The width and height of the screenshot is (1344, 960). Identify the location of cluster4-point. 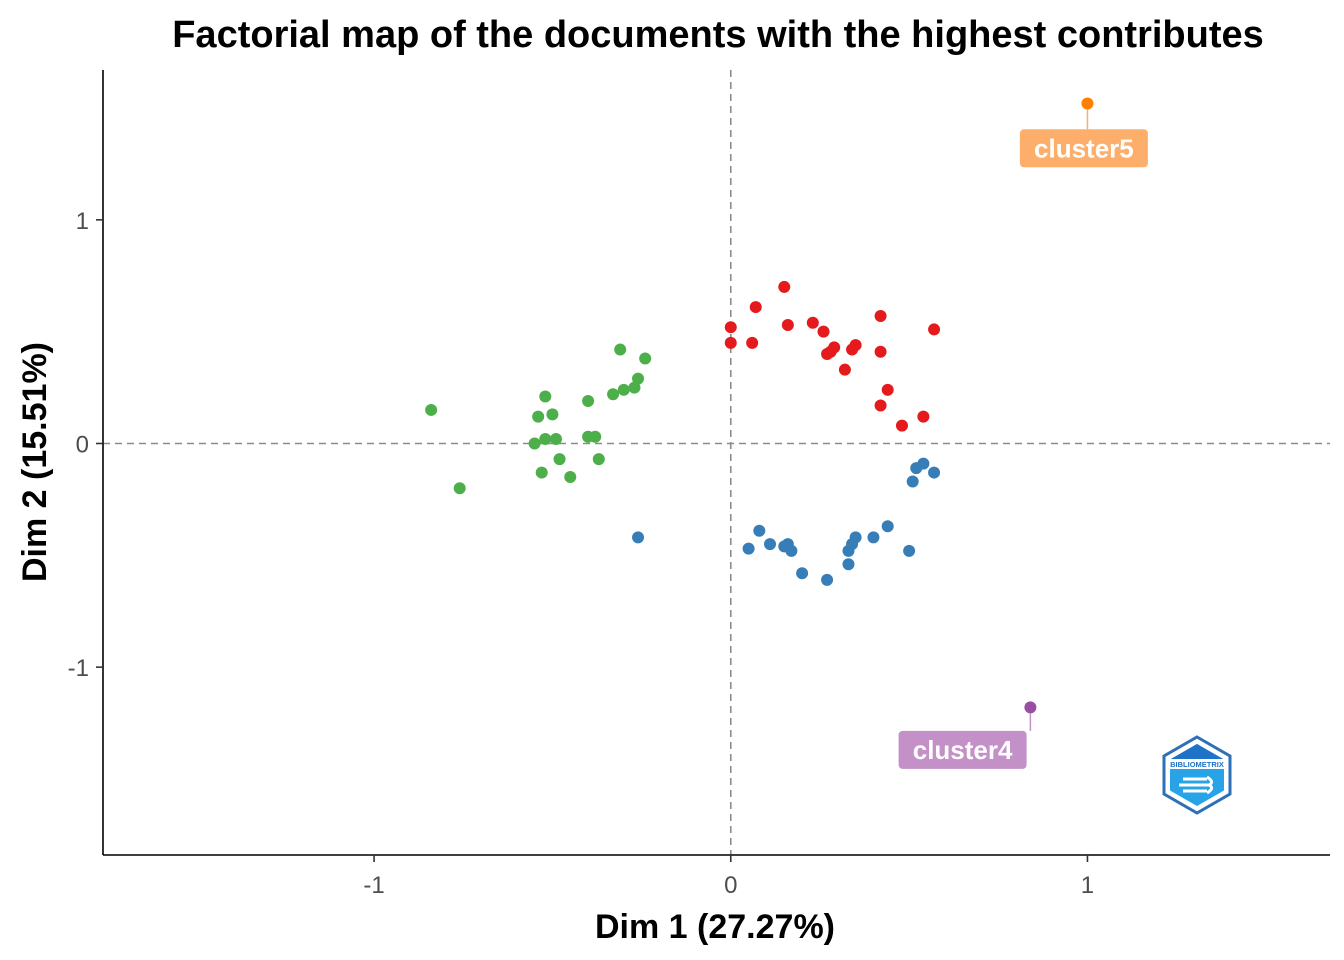
(1030, 707).